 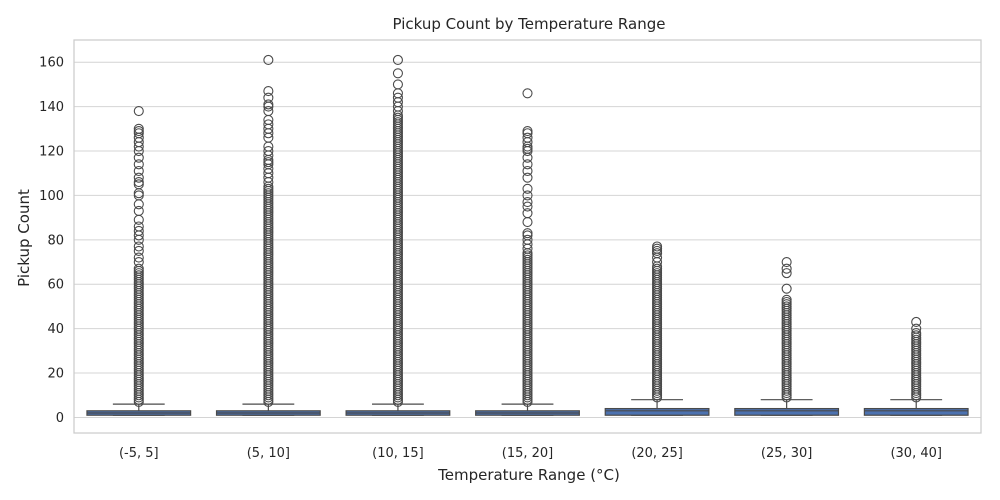 What do you see at coordinates (51, 196) in the screenshot?
I see `y-tick-label: 100` at bounding box center [51, 196].